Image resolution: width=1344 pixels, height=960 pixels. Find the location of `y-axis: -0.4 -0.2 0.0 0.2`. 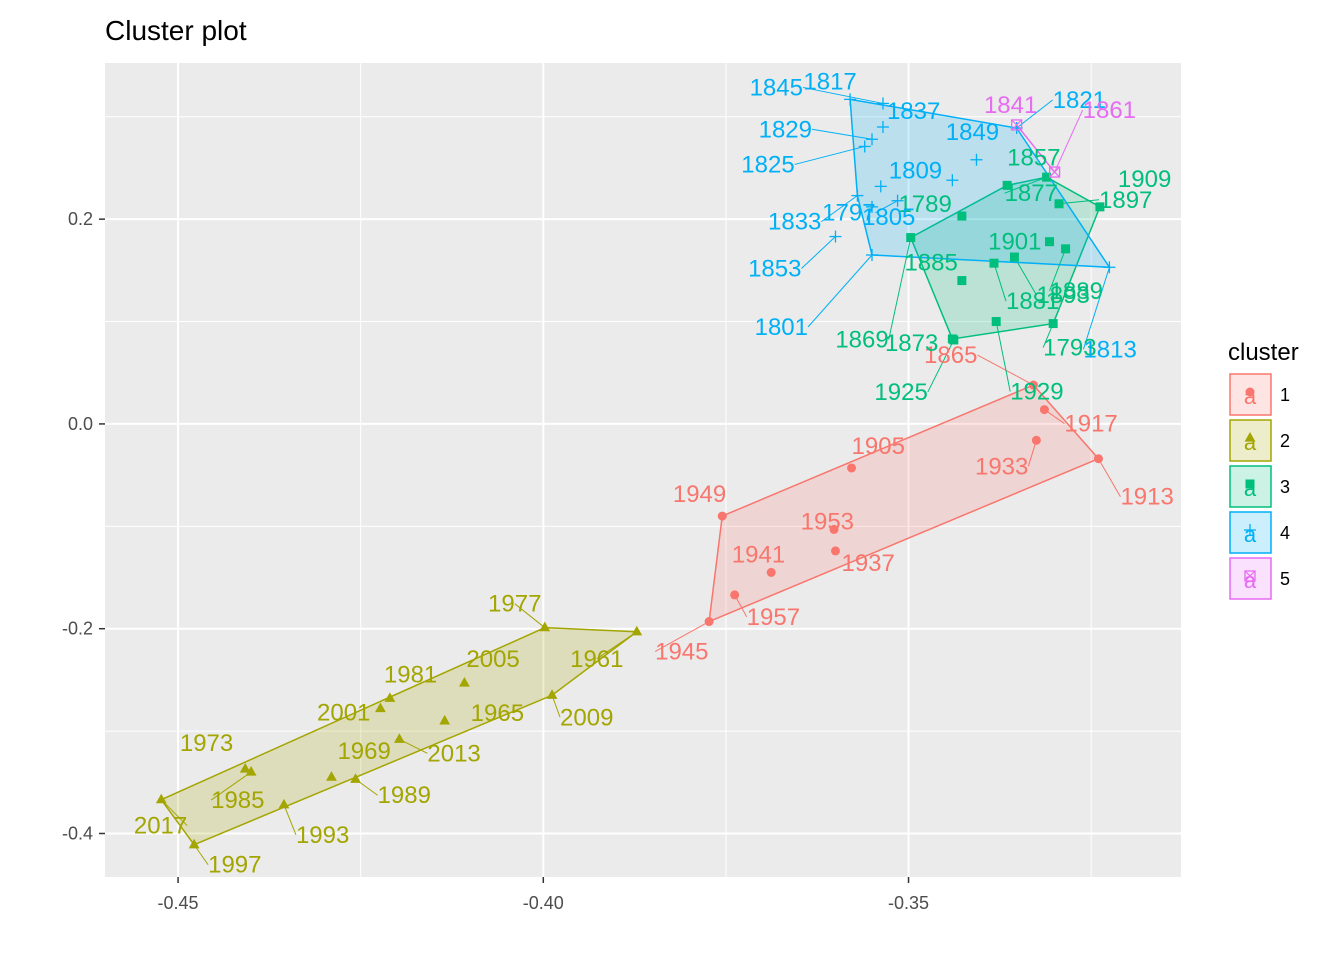

y-axis: -0.4 -0.2 0.0 0.2 is located at coordinates (83, 526).